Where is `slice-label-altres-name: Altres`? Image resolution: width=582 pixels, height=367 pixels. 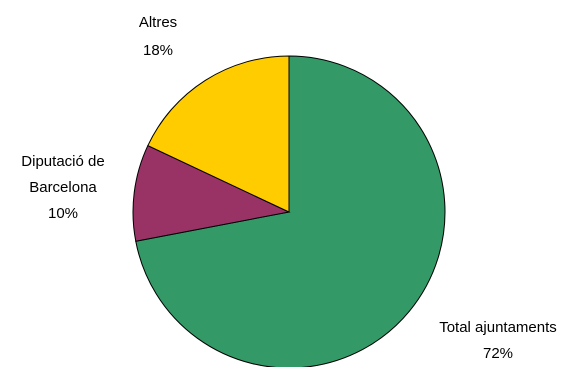 slice-label-altres-name: Altres is located at coordinates (158, 22).